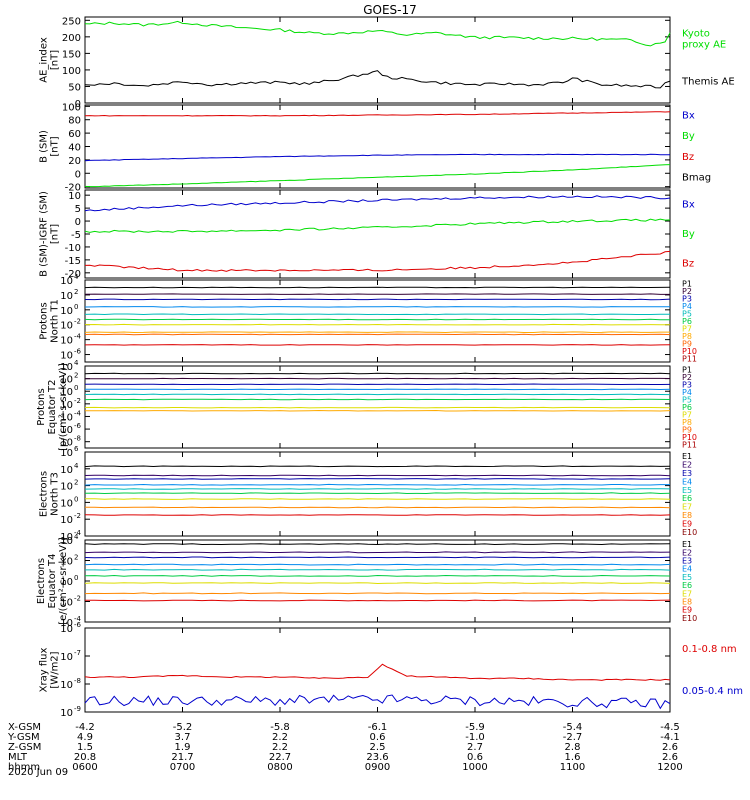  Describe the element at coordinates (71, 107) in the screenshot. I see `y-tick-label: 100` at that location.